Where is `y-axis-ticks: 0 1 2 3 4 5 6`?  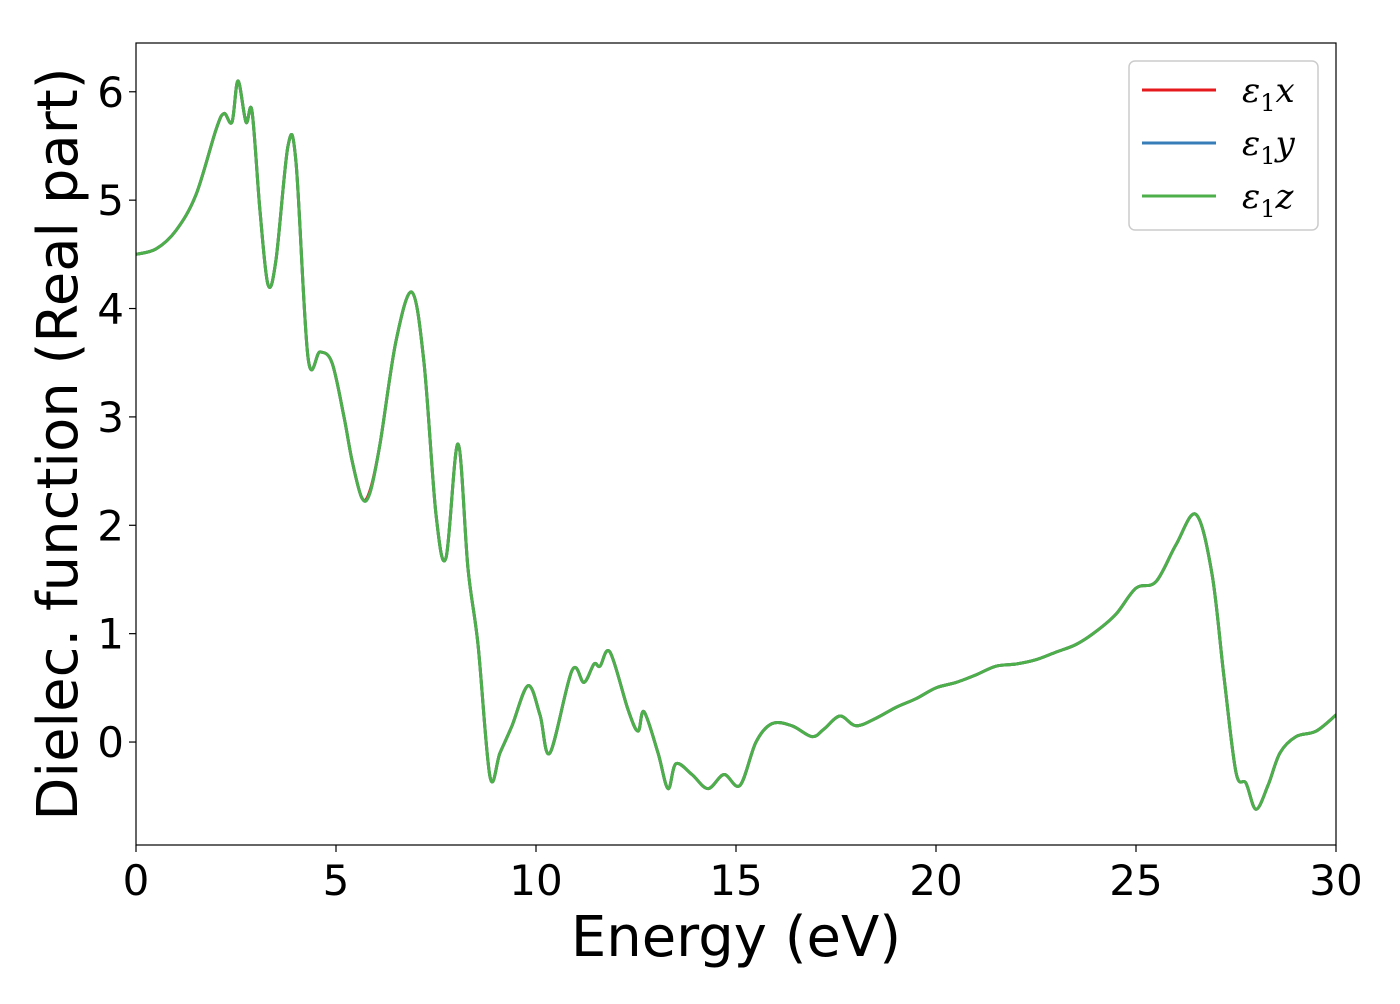 y-axis-ticks: 0 1 2 3 4 5 6 is located at coordinates (116, 417).